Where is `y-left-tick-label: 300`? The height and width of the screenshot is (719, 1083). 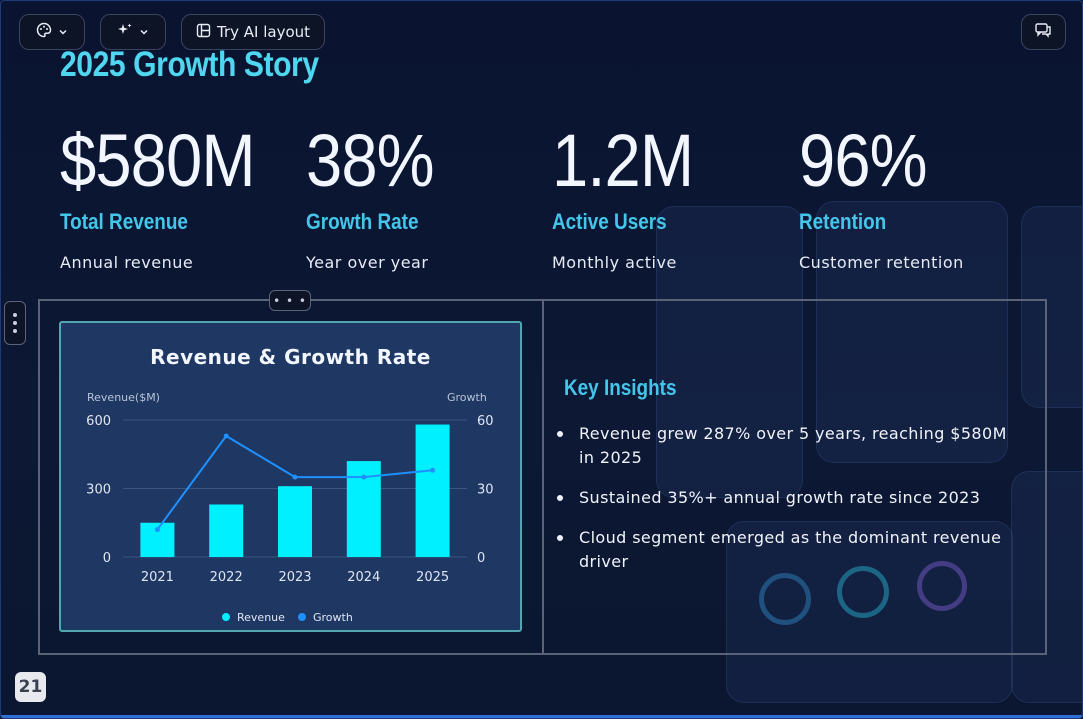 y-left-tick-label: 300 is located at coordinates (98, 490).